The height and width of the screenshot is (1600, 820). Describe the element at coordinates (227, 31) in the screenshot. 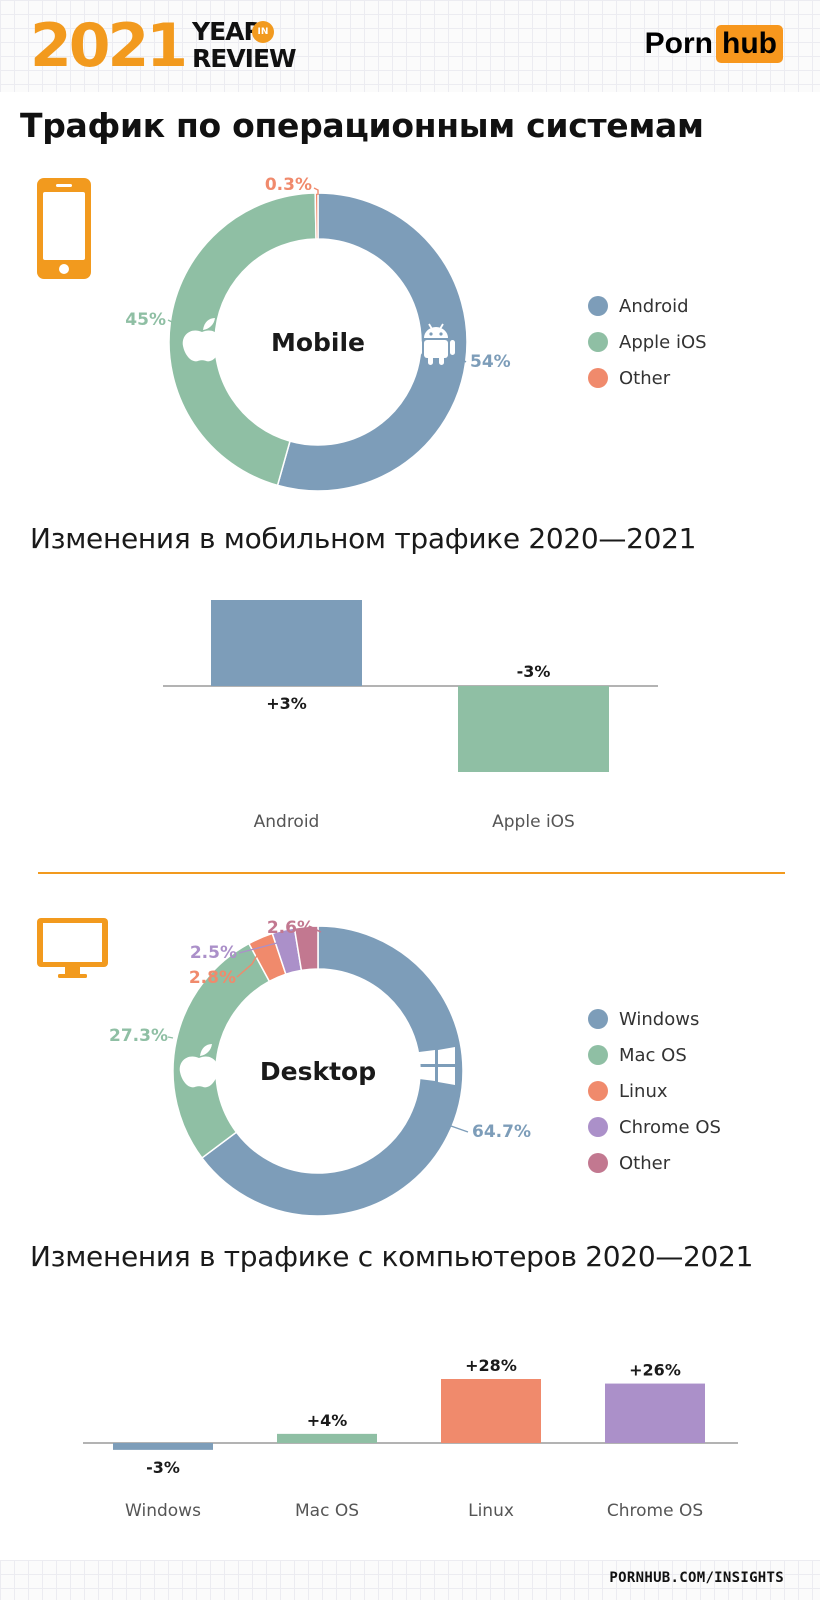

I see `logo-year-word: YEAR` at that location.